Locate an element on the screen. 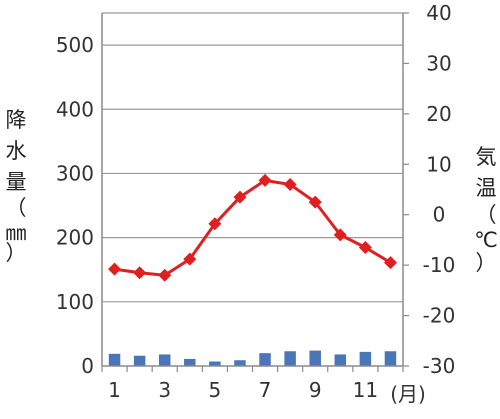 The height and width of the screenshot is (419, 500). right-tick-label: 0 is located at coordinates (439, 215).